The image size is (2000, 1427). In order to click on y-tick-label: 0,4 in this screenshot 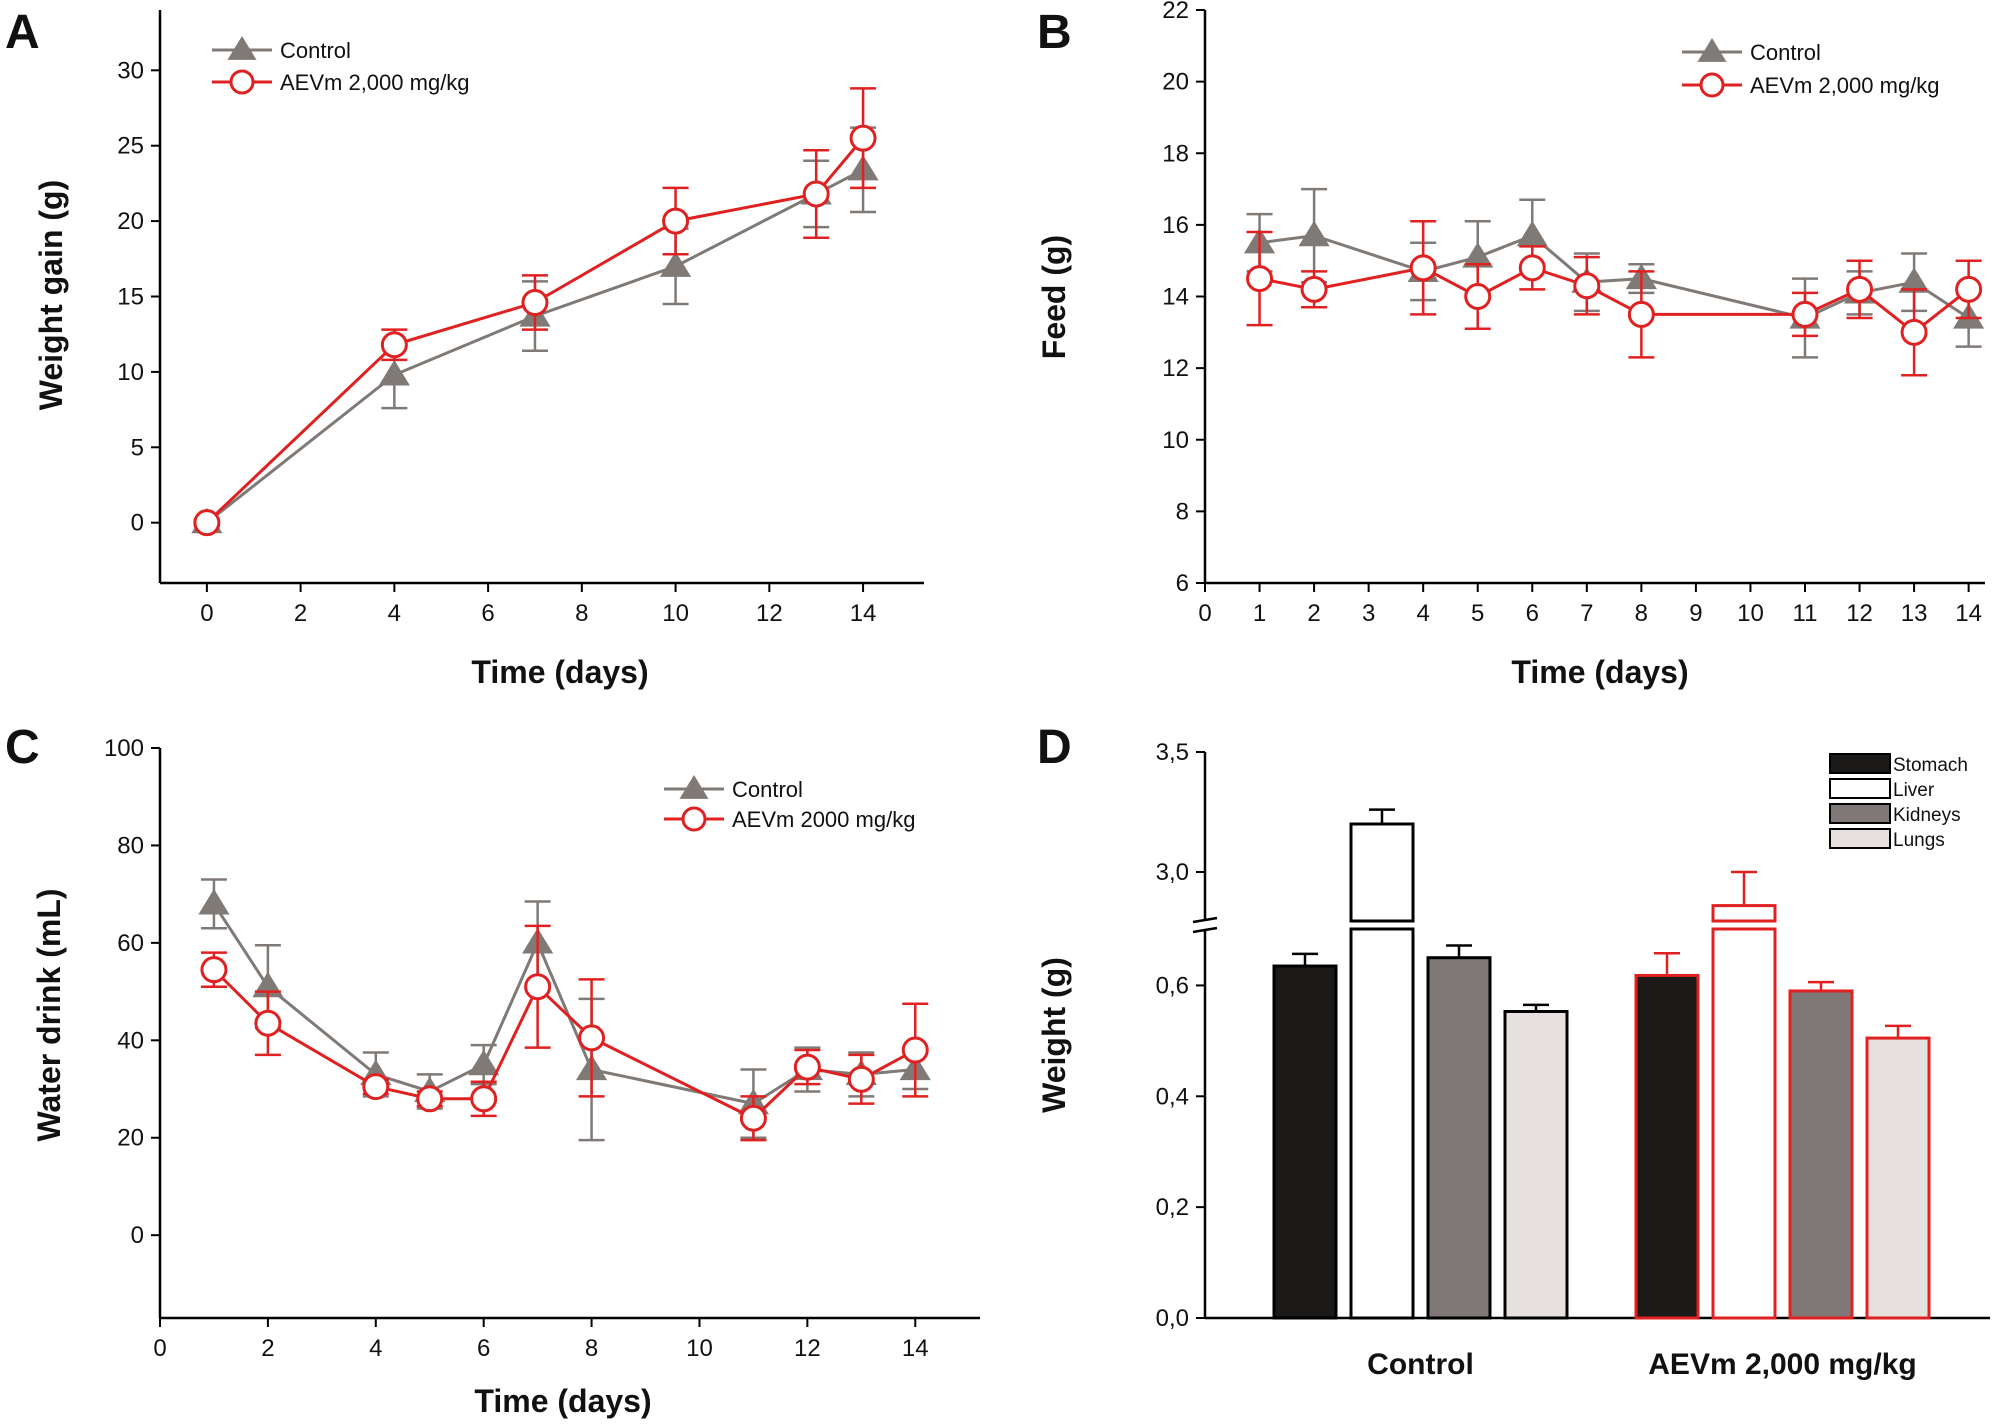, I will do `click(1172, 1096)`.